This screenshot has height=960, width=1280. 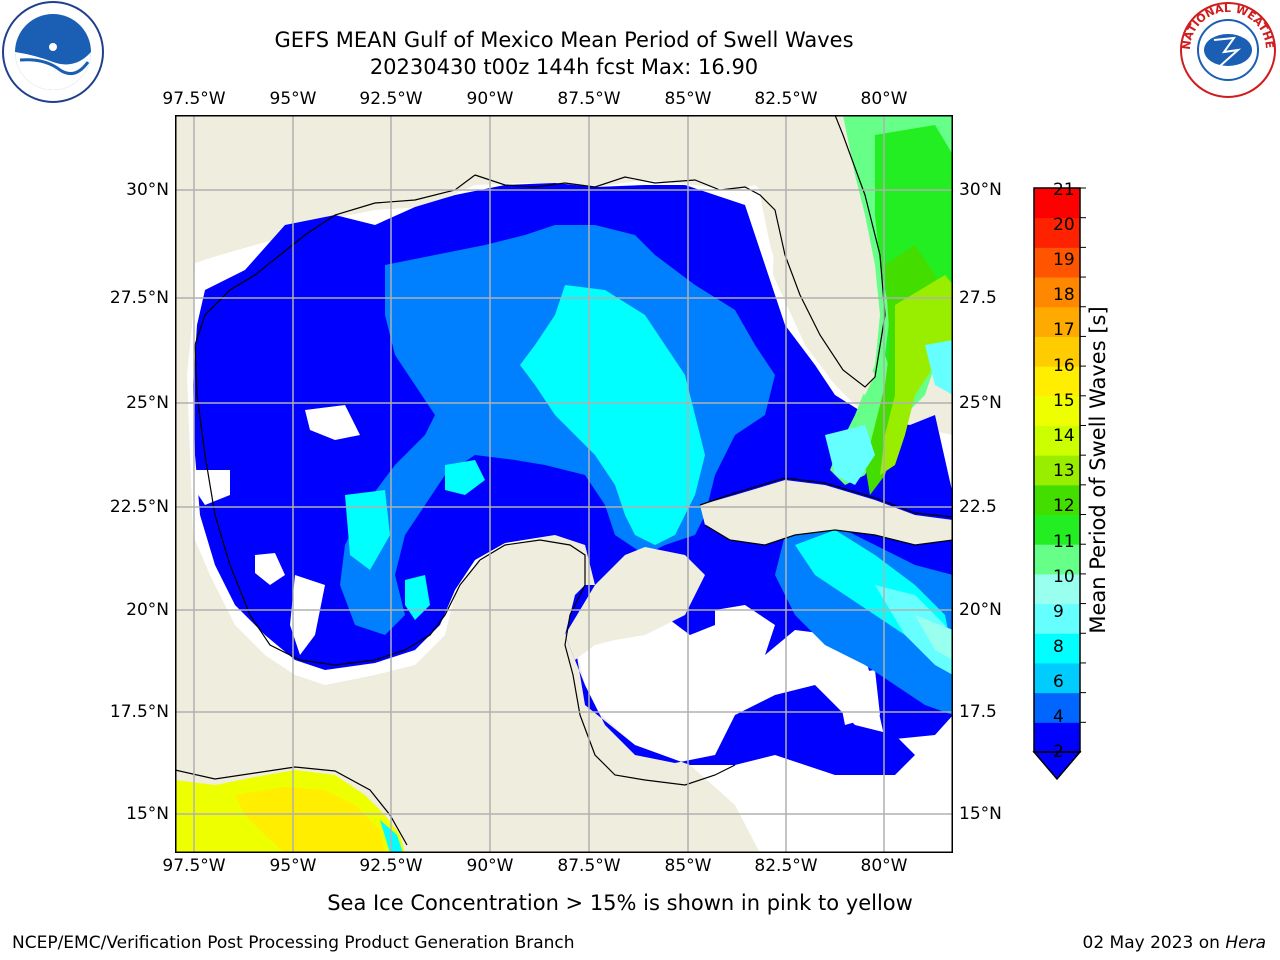 I want to click on colorbar, so click(x=1059, y=484).